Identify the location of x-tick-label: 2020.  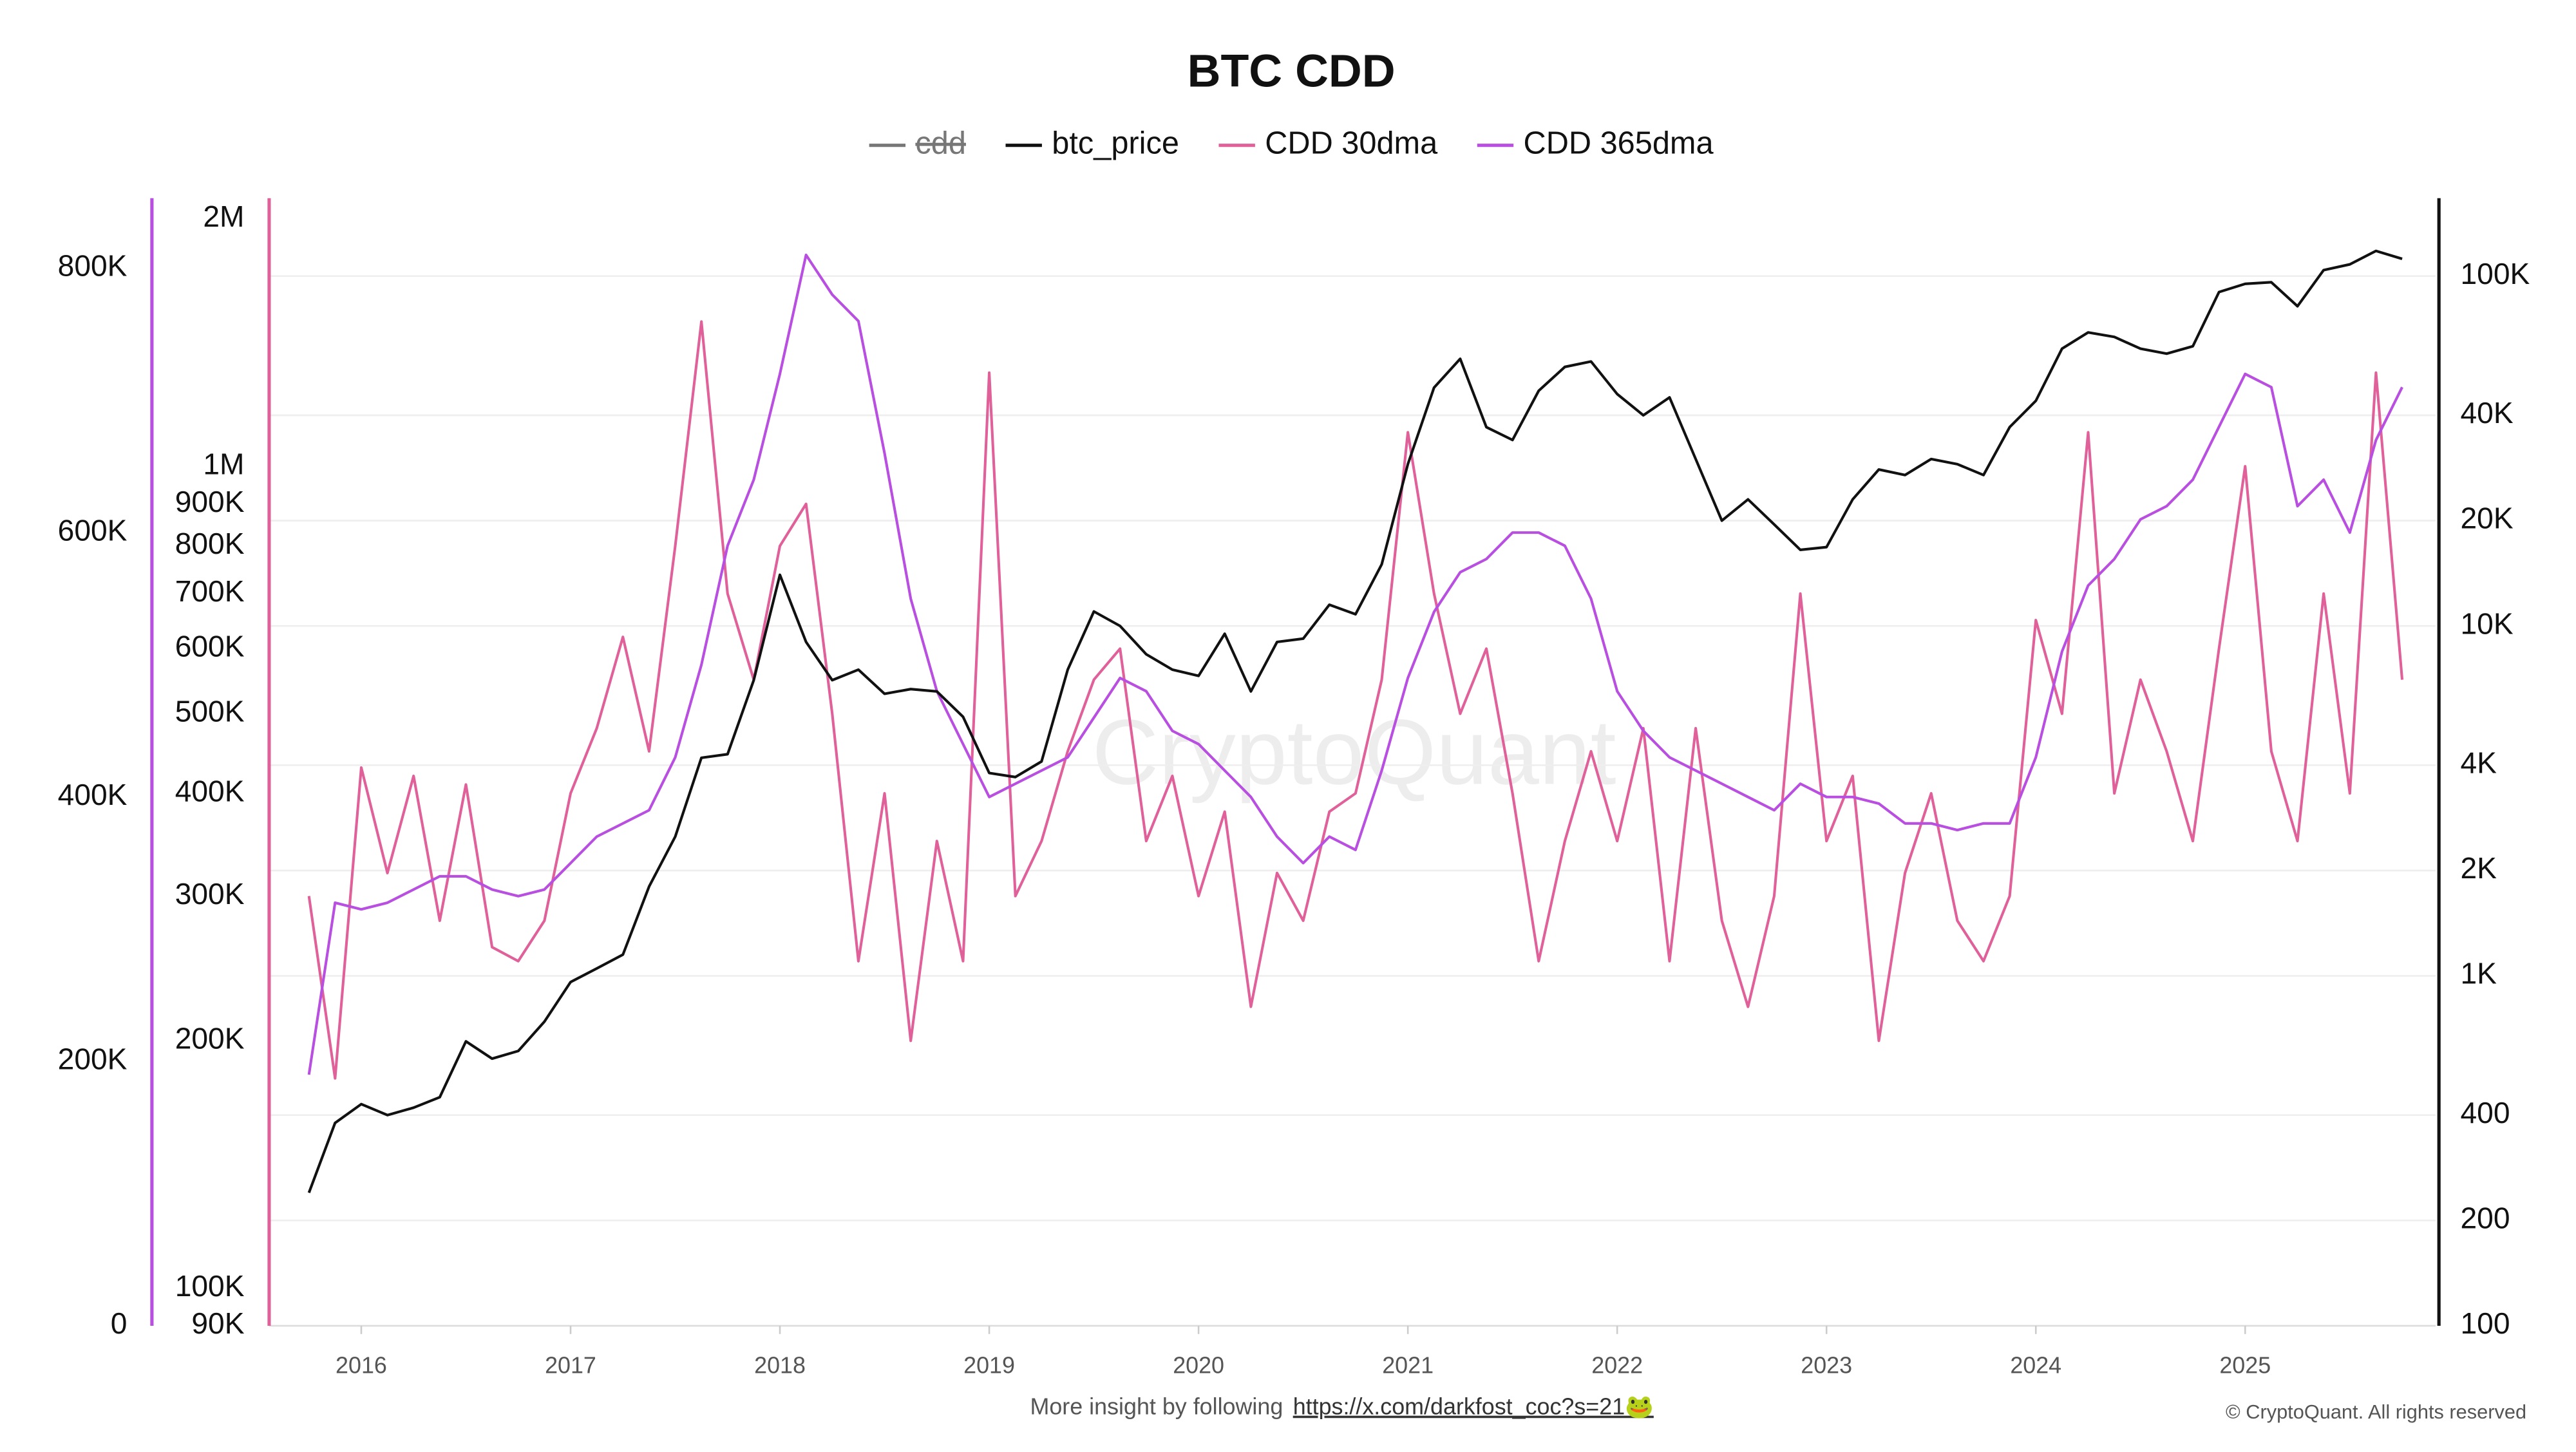
(1198, 1366).